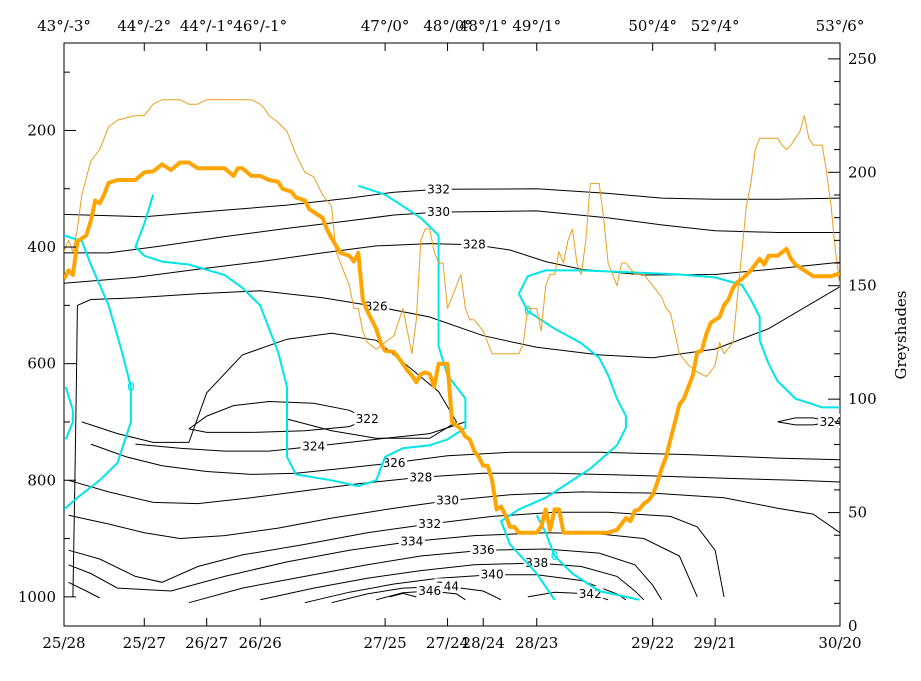 The width and height of the screenshot is (921, 681). I want to click on right-tick-label: 250, so click(862, 59).